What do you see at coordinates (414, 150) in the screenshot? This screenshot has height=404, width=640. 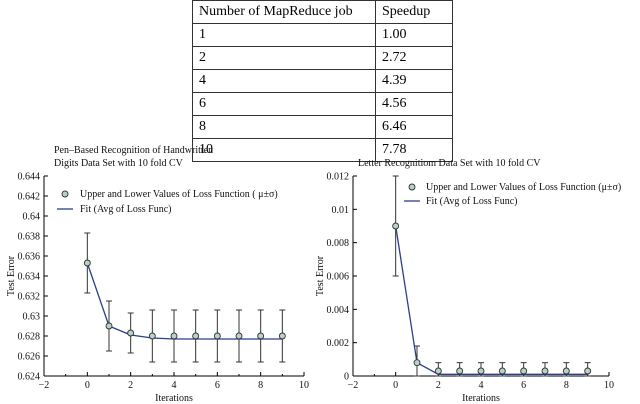 I see `table-cell: 7.78` at bounding box center [414, 150].